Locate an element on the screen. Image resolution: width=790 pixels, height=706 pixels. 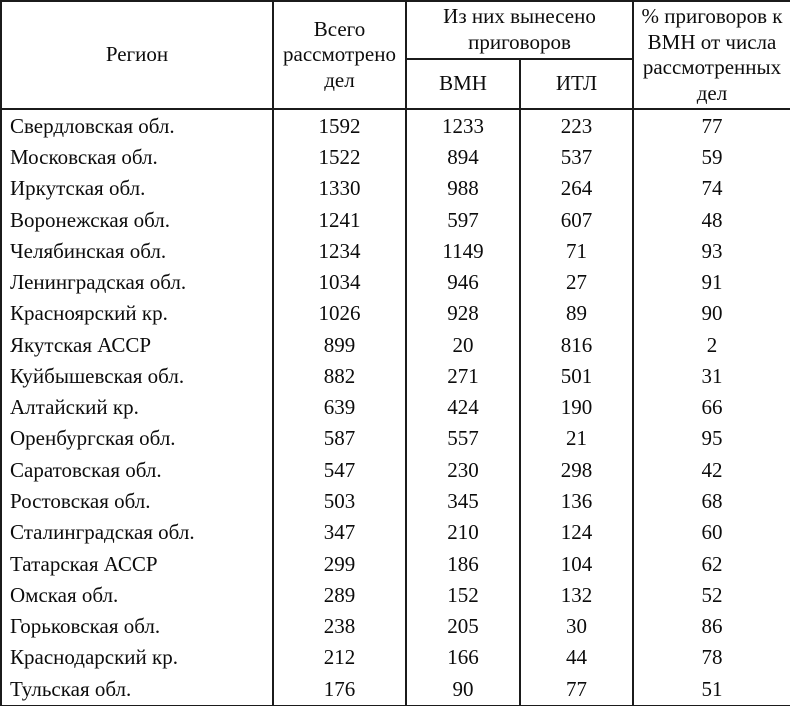
total-cell: 1234 is located at coordinates (339, 251).